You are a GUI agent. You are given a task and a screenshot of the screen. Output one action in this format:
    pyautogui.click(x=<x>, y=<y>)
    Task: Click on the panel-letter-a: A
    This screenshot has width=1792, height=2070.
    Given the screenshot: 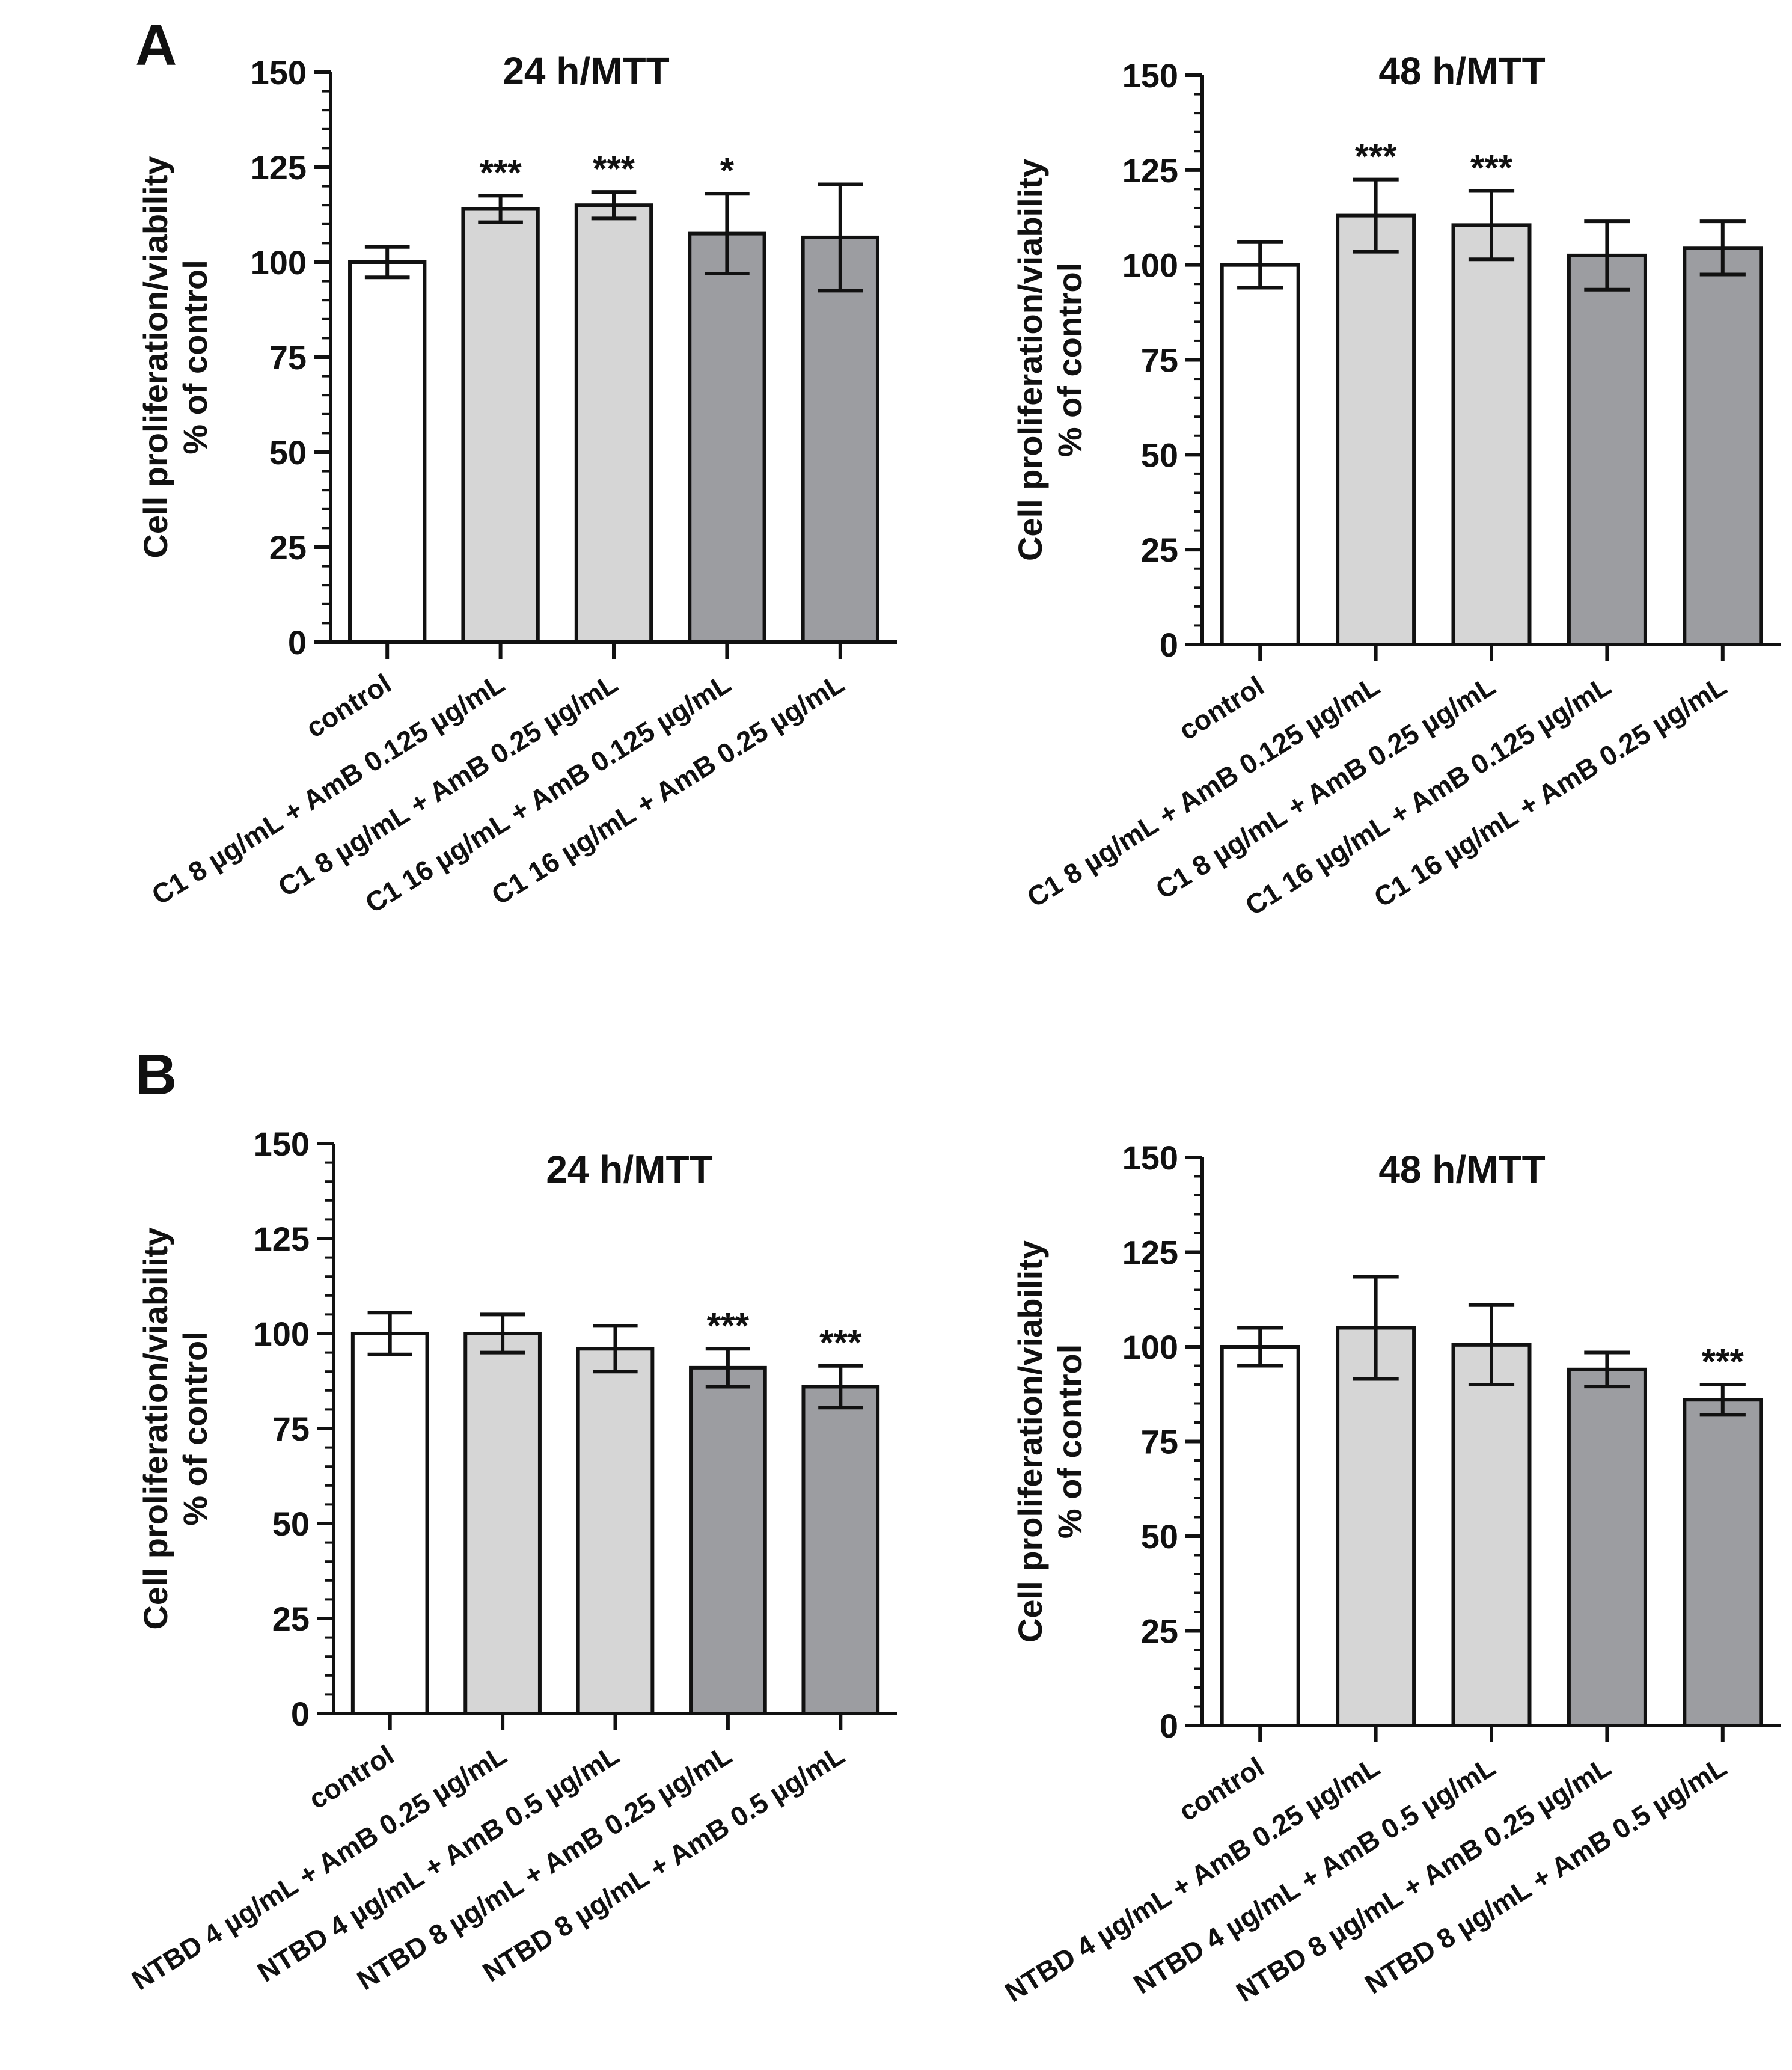 What is the action you would take?
    pyautogui.click(x=156, y=45)
    